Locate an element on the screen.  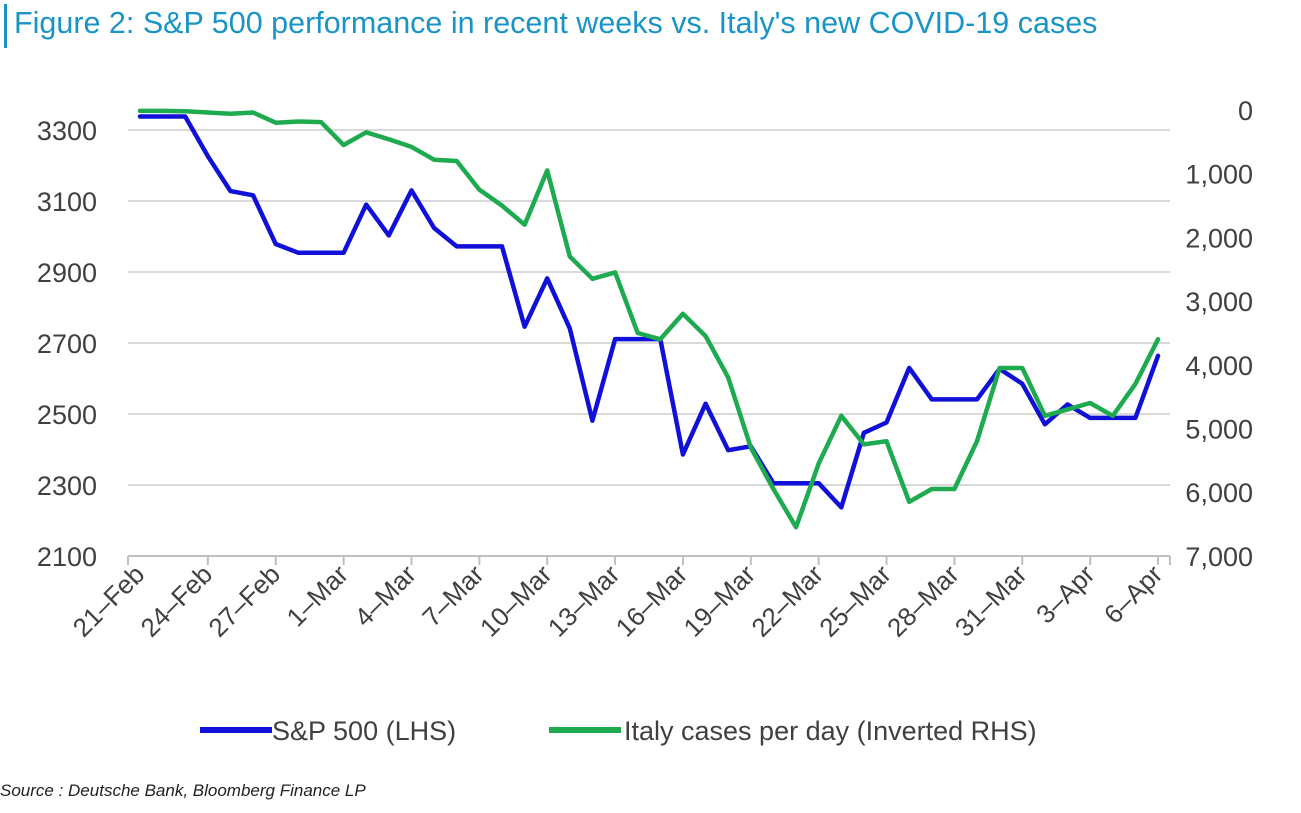
y-right-tick-label: 6,000 is located at coordinates (1219, 493).